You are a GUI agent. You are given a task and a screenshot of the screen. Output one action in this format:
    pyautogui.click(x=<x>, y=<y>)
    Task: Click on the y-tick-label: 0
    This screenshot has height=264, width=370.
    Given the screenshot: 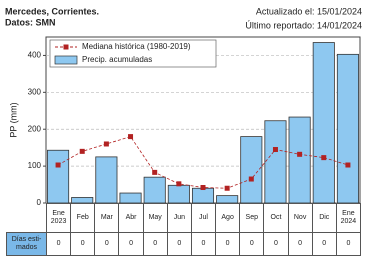 What is the action you would take?
    pyautogui.click(x=39, y=202)
    